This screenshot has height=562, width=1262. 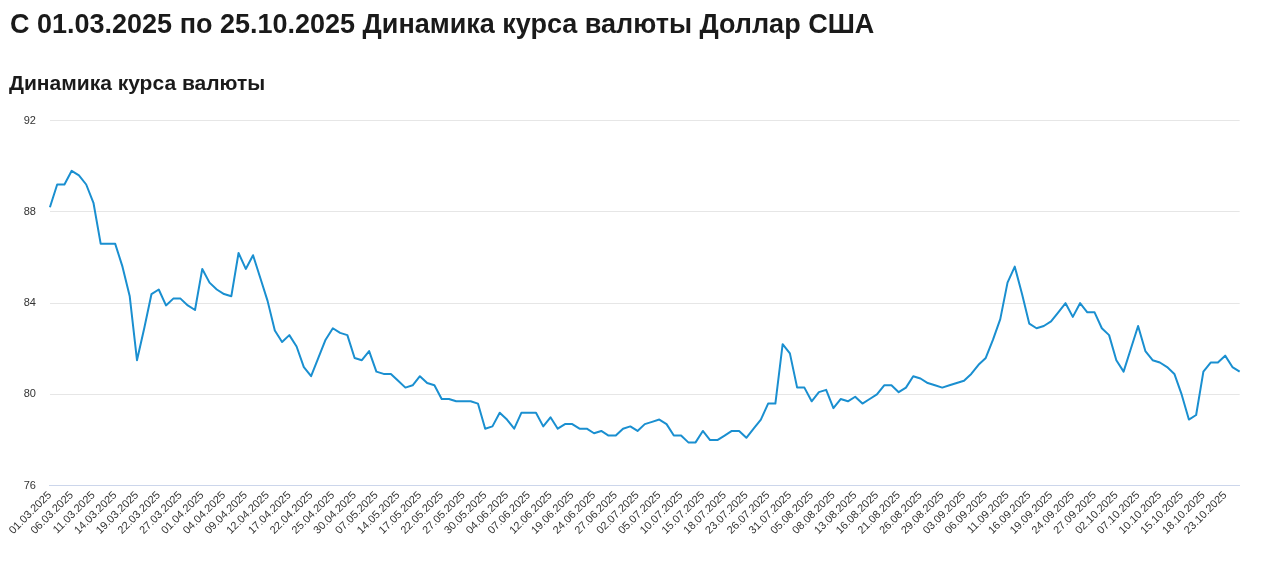 What do you see at coordinates (138, 83) in the screenshot?
I see `chart-subtitle: Динамика курса валюты` at bounding box center [138, 83].